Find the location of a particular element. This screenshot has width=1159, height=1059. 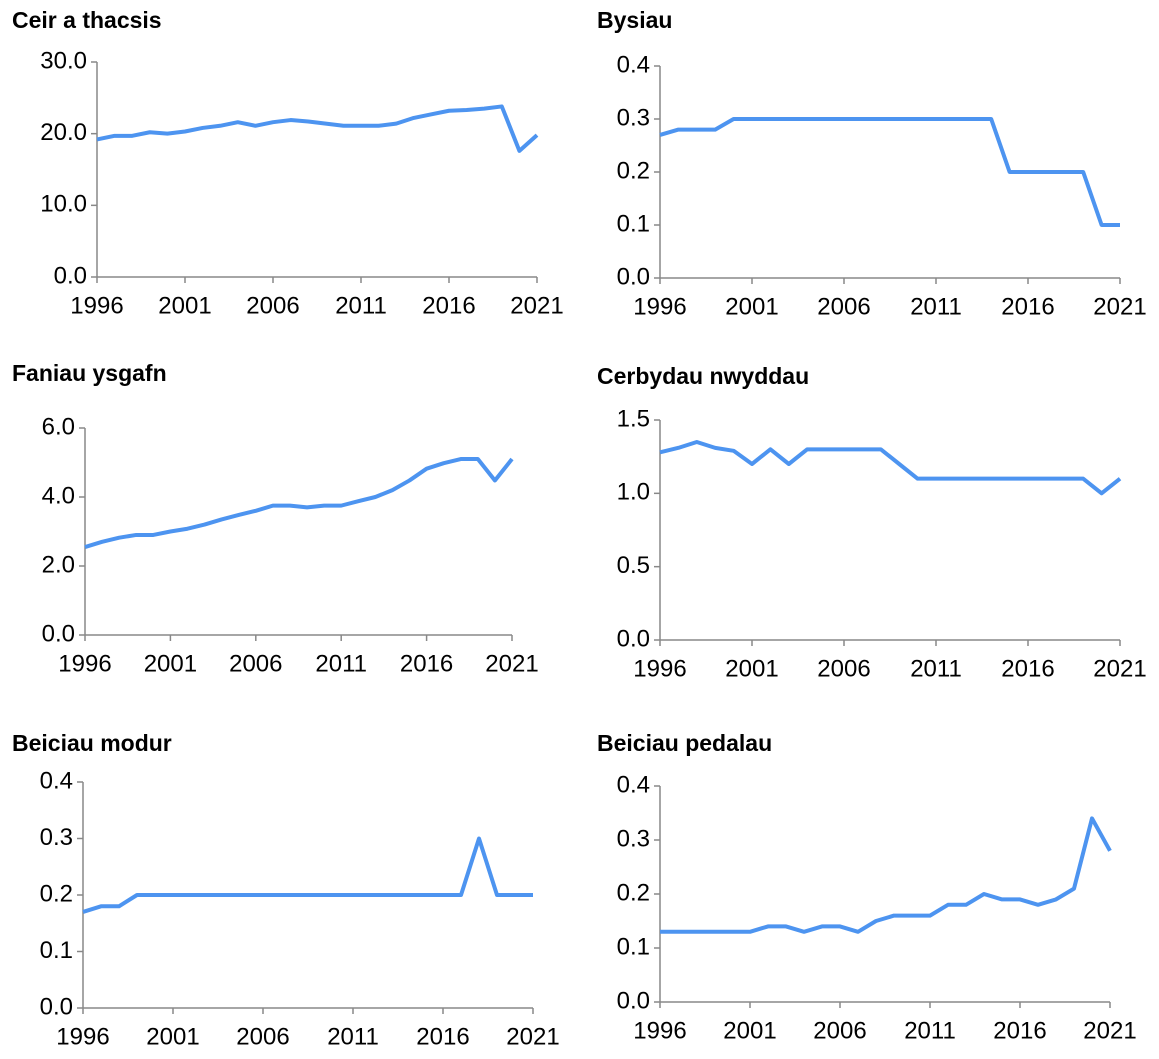

chart-title: Beiciau modur is located at coordinates (92, 743).